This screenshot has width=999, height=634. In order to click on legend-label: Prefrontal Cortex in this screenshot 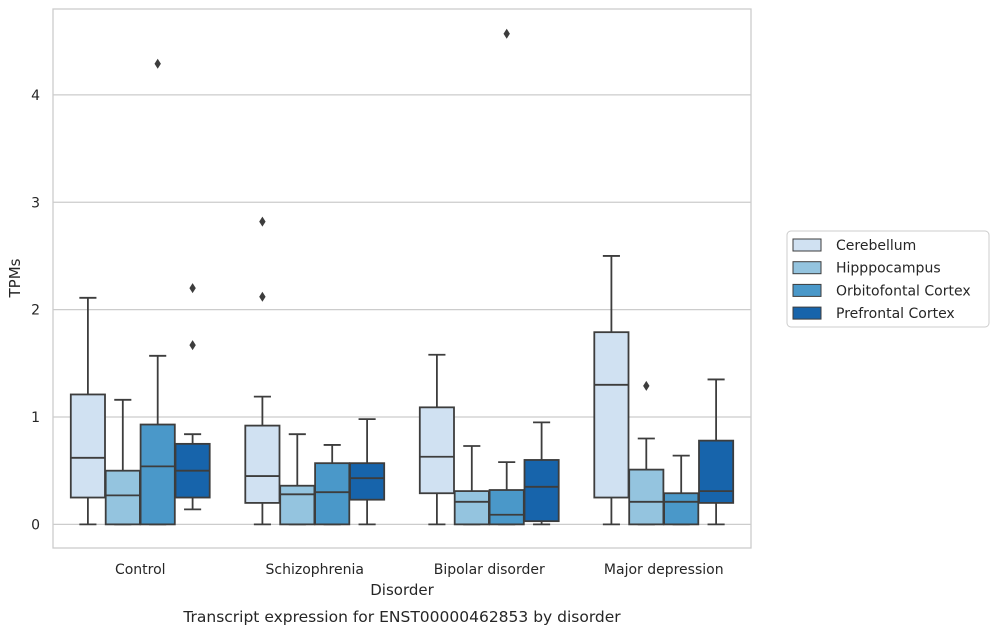, I will do `click(895, 314)`.